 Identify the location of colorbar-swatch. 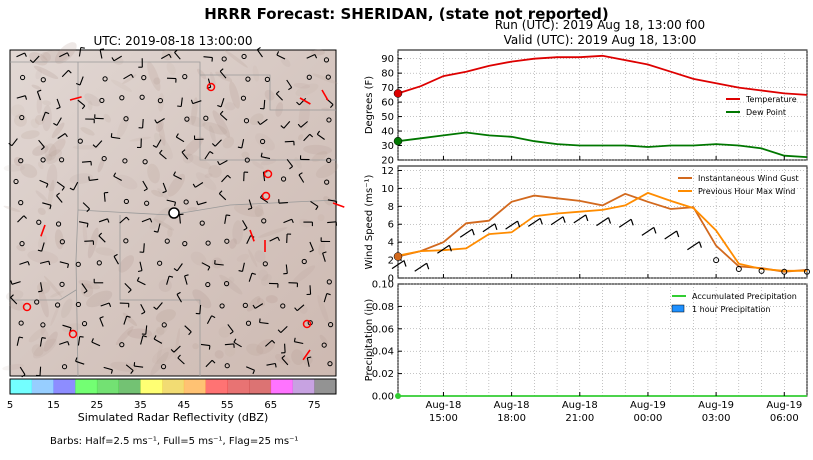
(107, 386).